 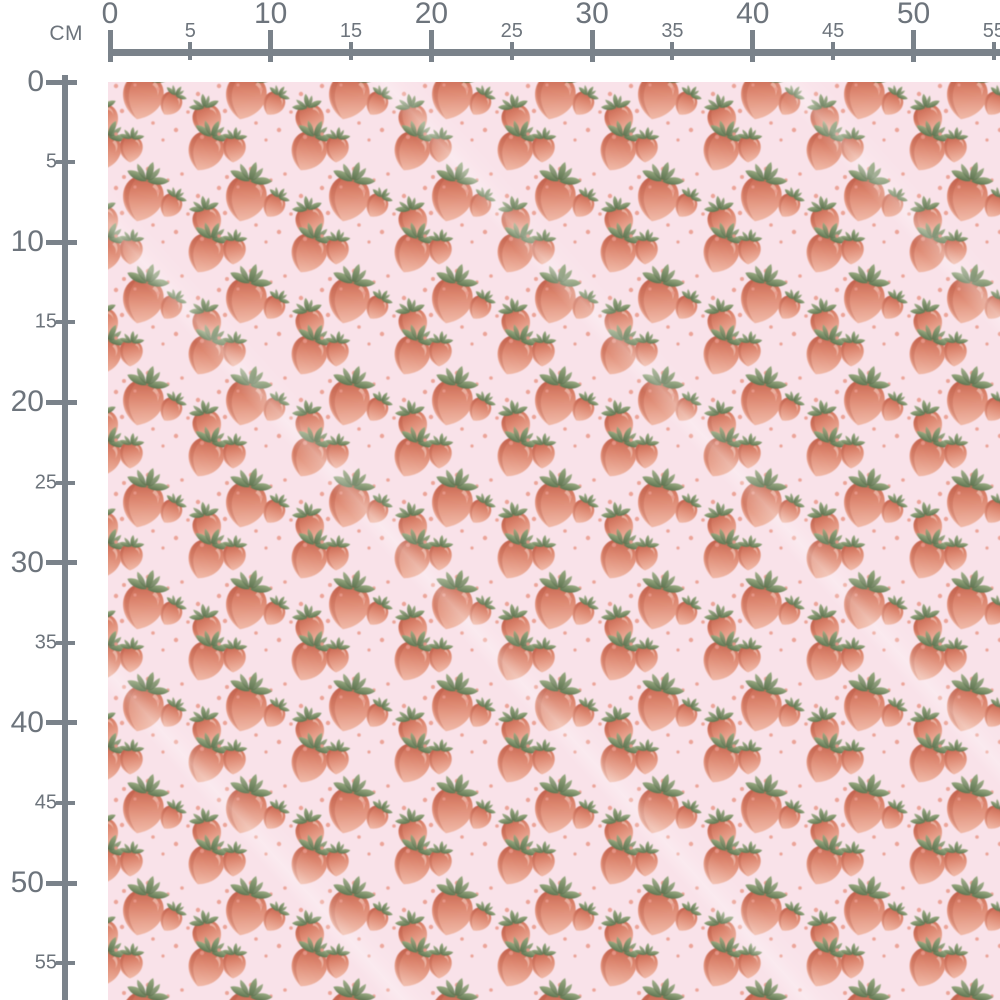 I want to click on left-ruler-label-15: 15, so click(x=45, y=321).